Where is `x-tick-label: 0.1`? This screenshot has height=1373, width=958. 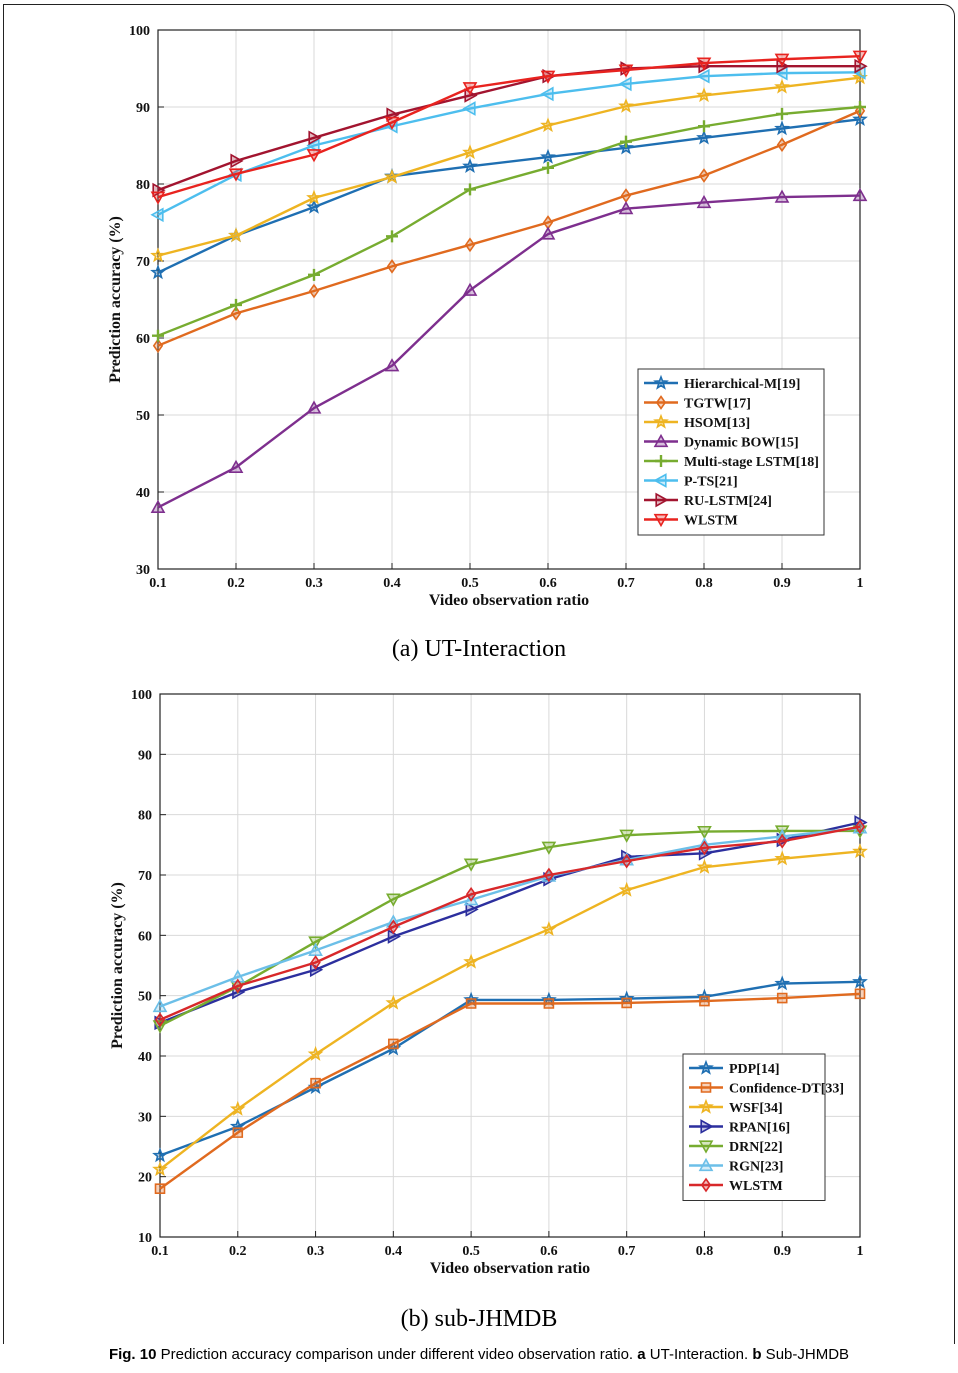
x-tick-label: 0.1 is located at coordinates (160, 1251).